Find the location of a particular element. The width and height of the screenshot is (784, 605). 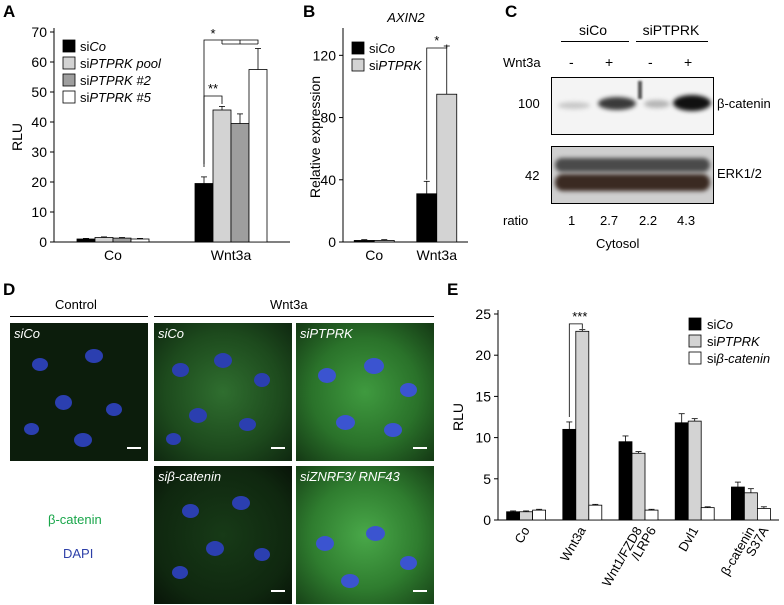

legend-label: siPTPRK #5 is located at coordinates (116, 97).